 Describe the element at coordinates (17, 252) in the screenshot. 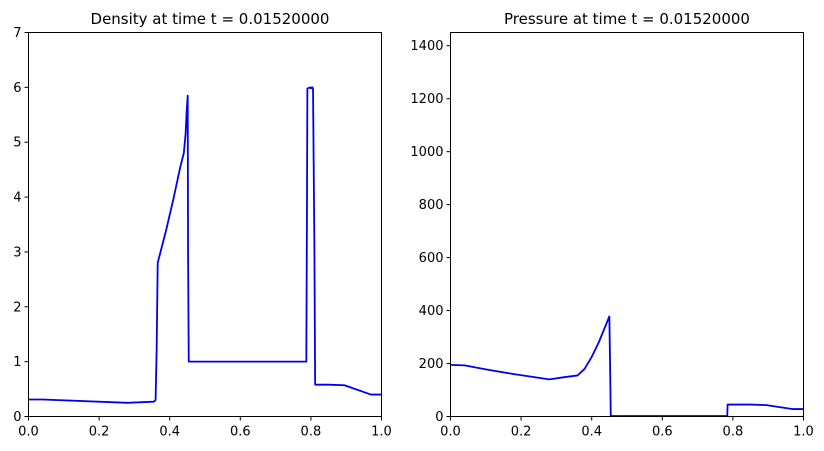

I see `density-y-tick-label: 3` at that location.